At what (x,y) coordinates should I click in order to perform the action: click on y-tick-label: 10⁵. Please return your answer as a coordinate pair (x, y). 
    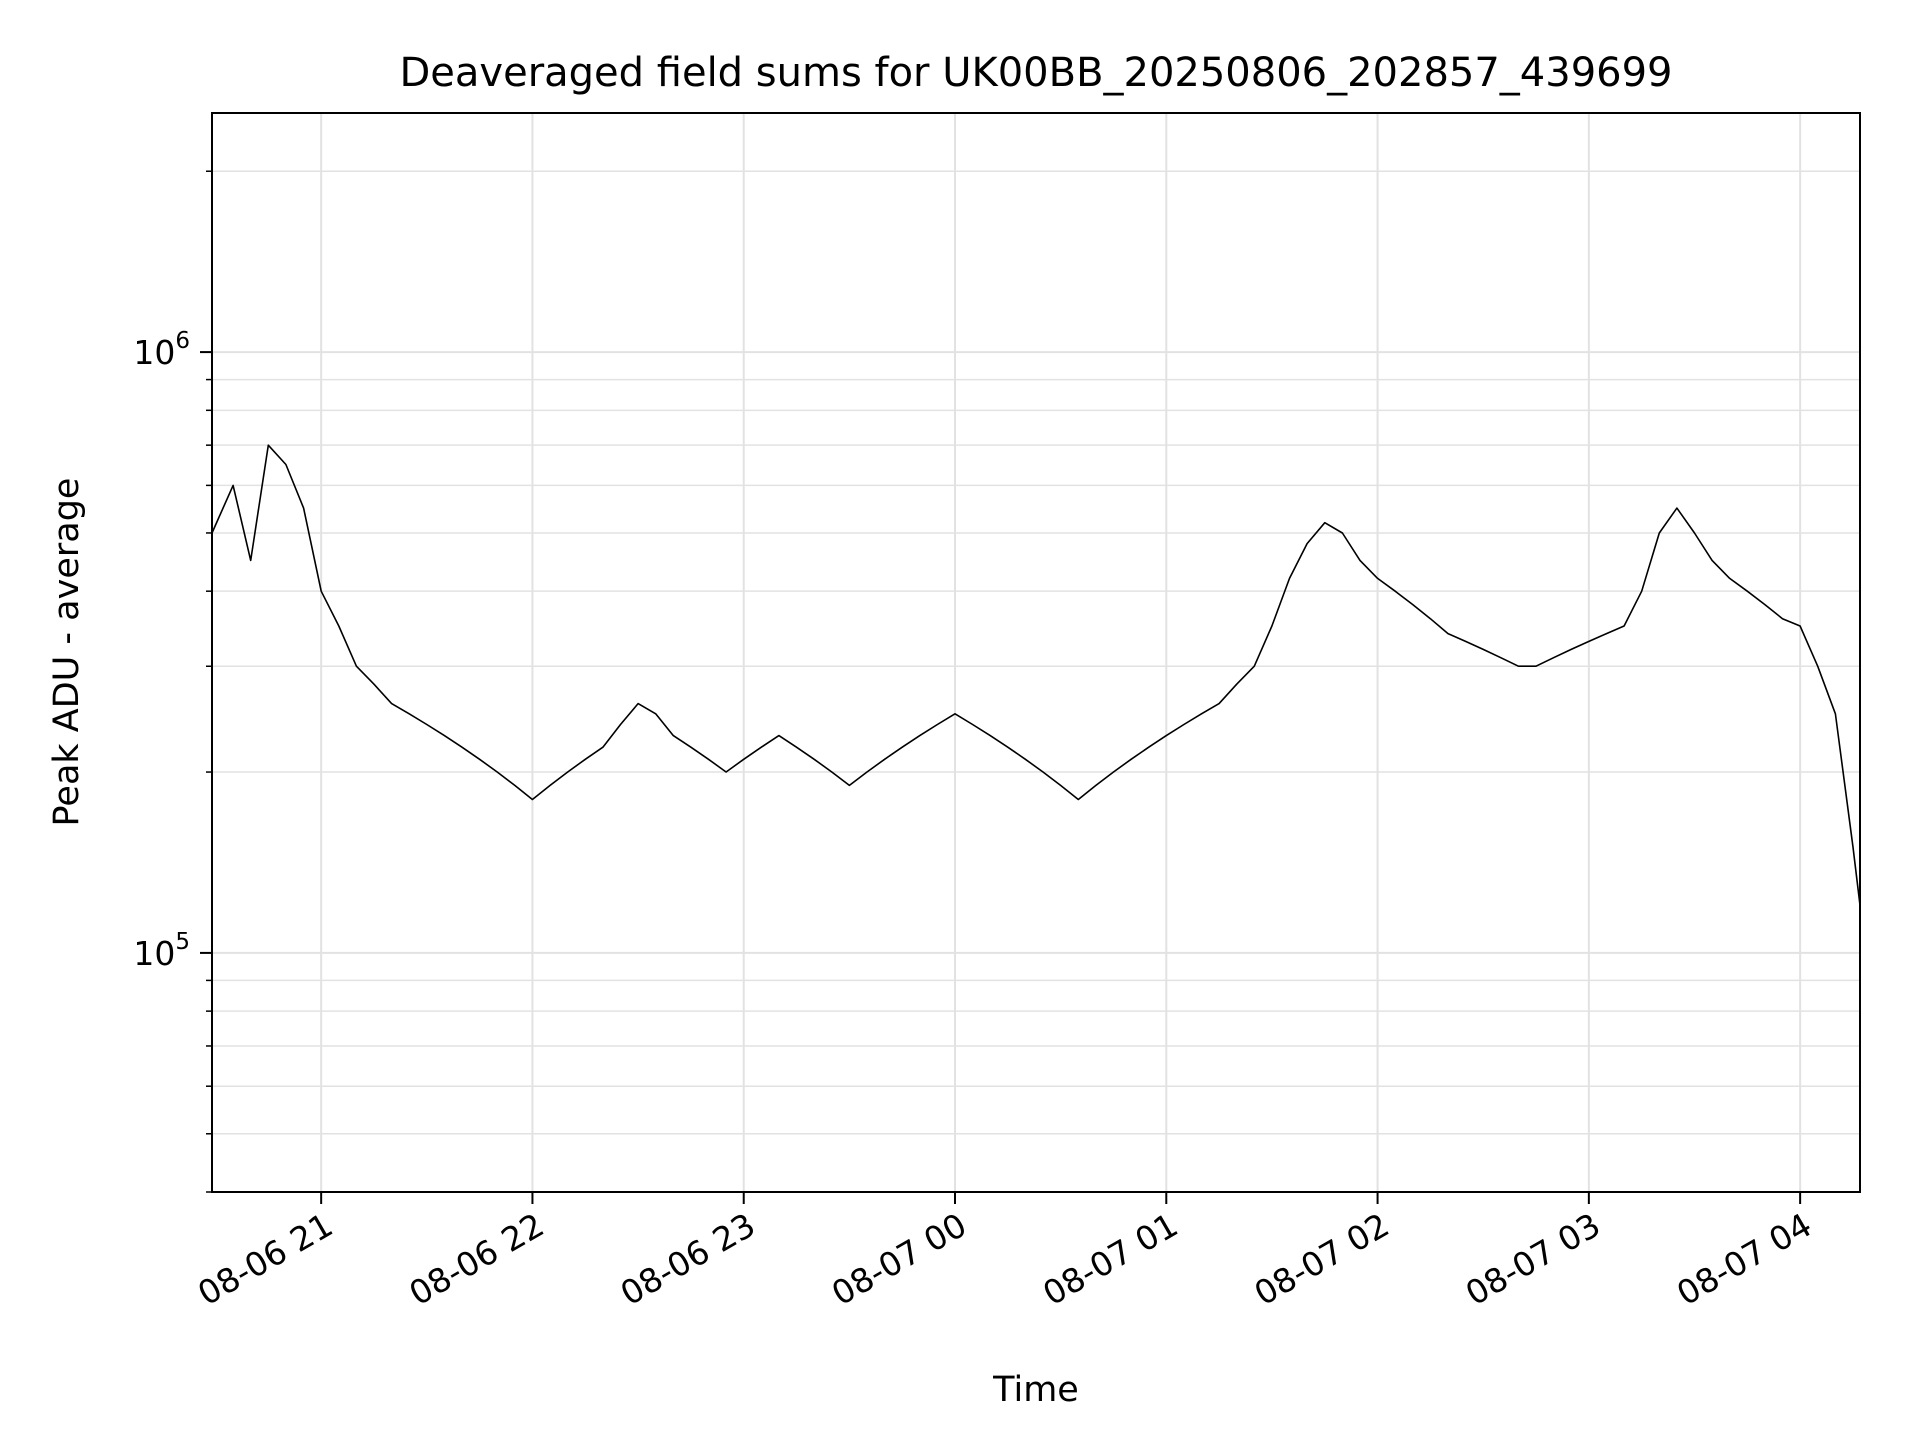
    Looking at the image, I should click on (161, 951).